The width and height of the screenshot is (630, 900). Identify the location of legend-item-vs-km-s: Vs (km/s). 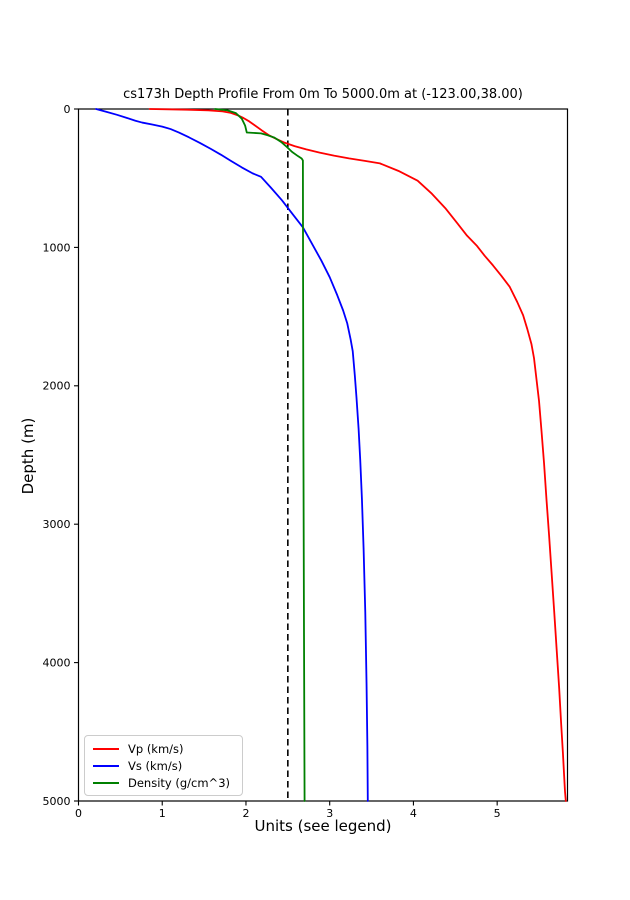
(163, 765).